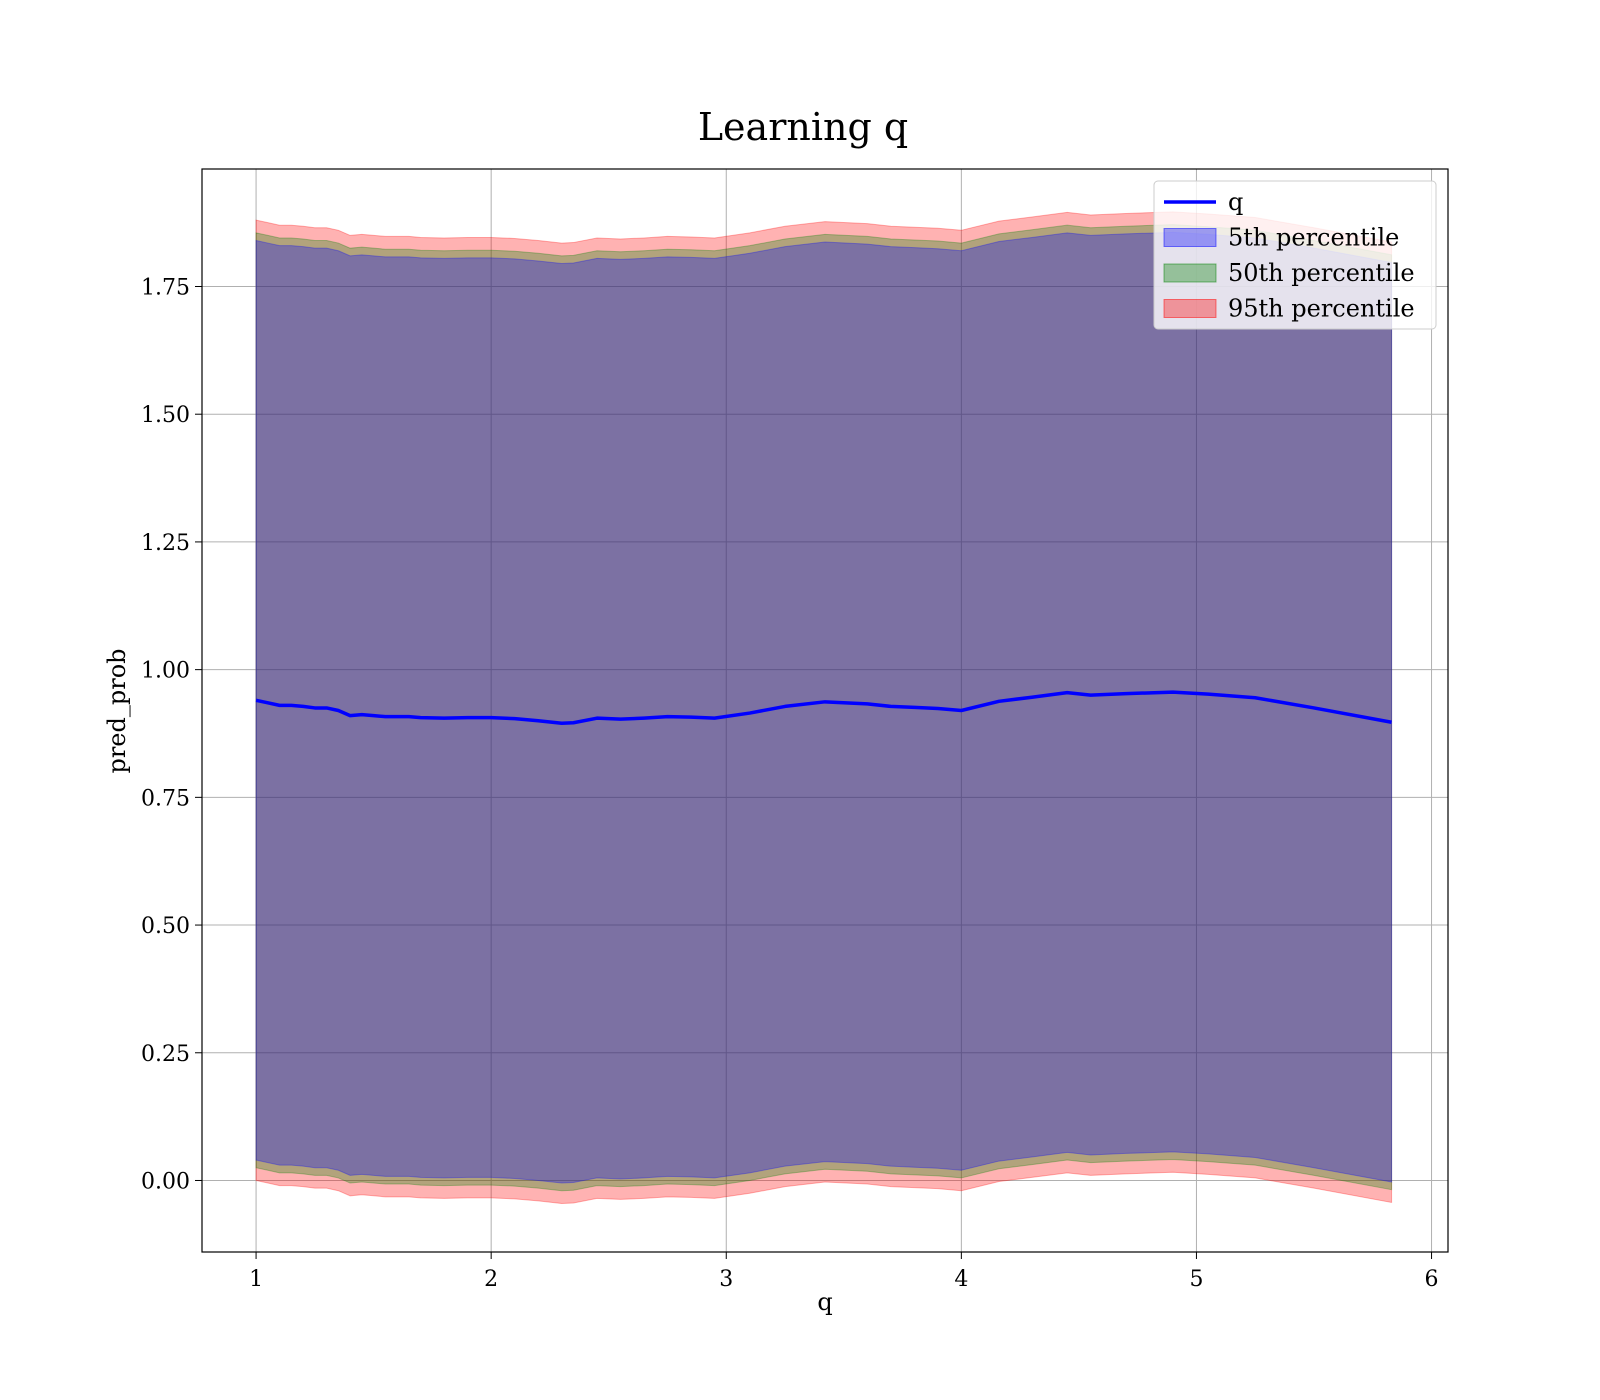 This screenshot has height=1400, width=1600. Describe the element at coordinates (803, 127) in the screenshot. I see `chart-title: Learning q` at that location.